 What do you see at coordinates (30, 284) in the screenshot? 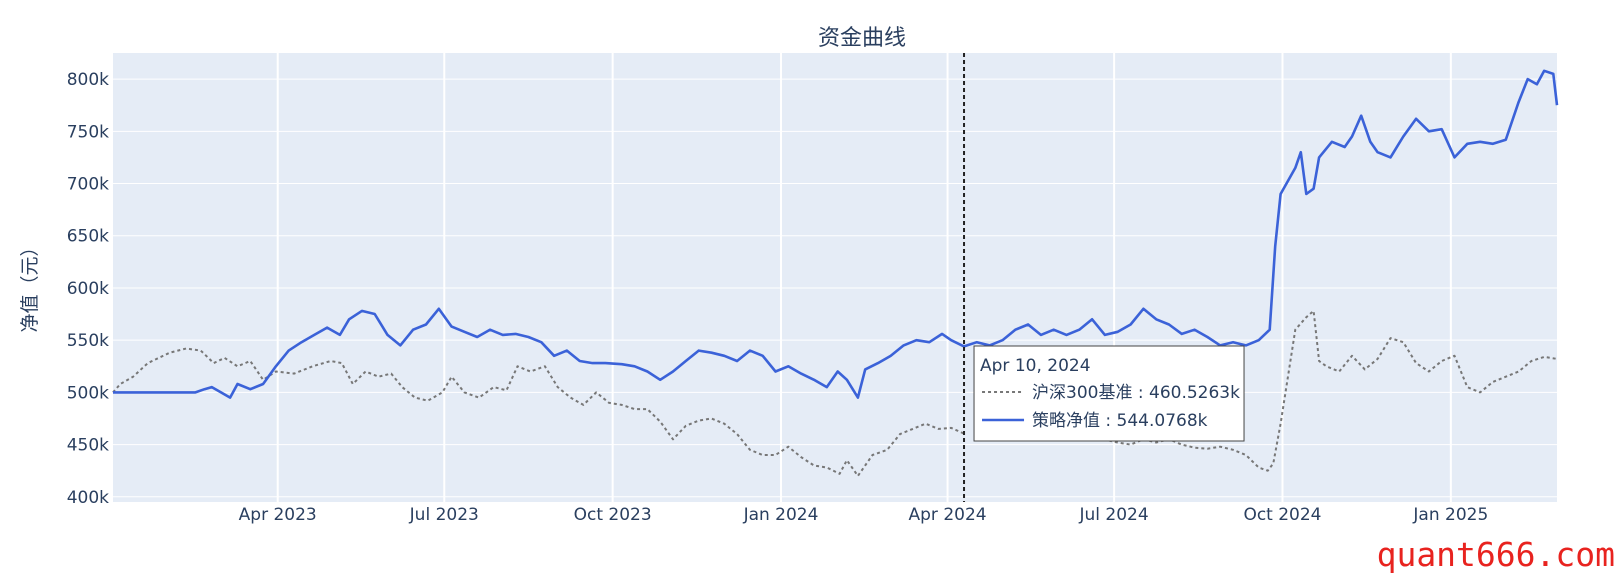
I see `y-axis-label: 净值（元）` at bounding box center [30, 284].